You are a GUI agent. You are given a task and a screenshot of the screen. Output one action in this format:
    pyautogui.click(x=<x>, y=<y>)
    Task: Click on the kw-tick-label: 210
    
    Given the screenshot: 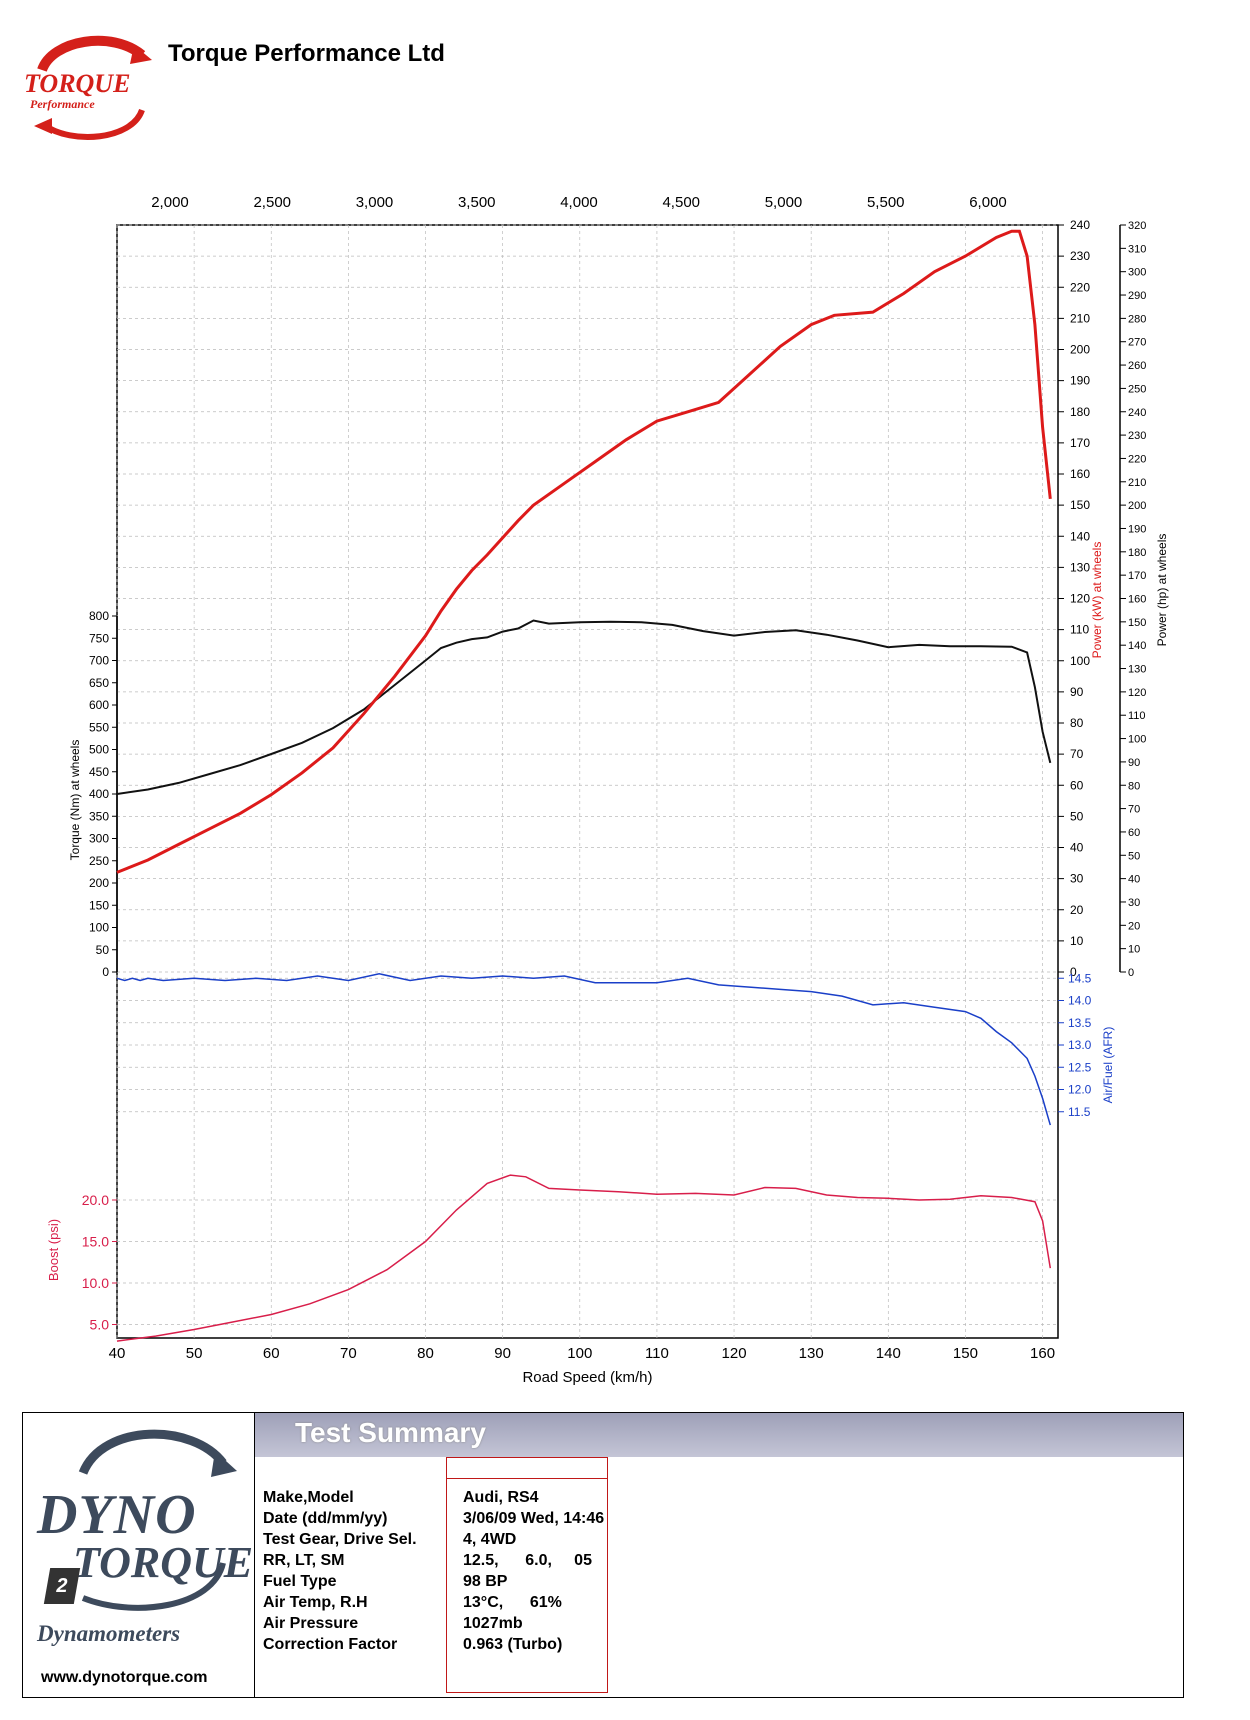 What is the action you would take?
    pyautogui.click(x=1080, y=318)
    